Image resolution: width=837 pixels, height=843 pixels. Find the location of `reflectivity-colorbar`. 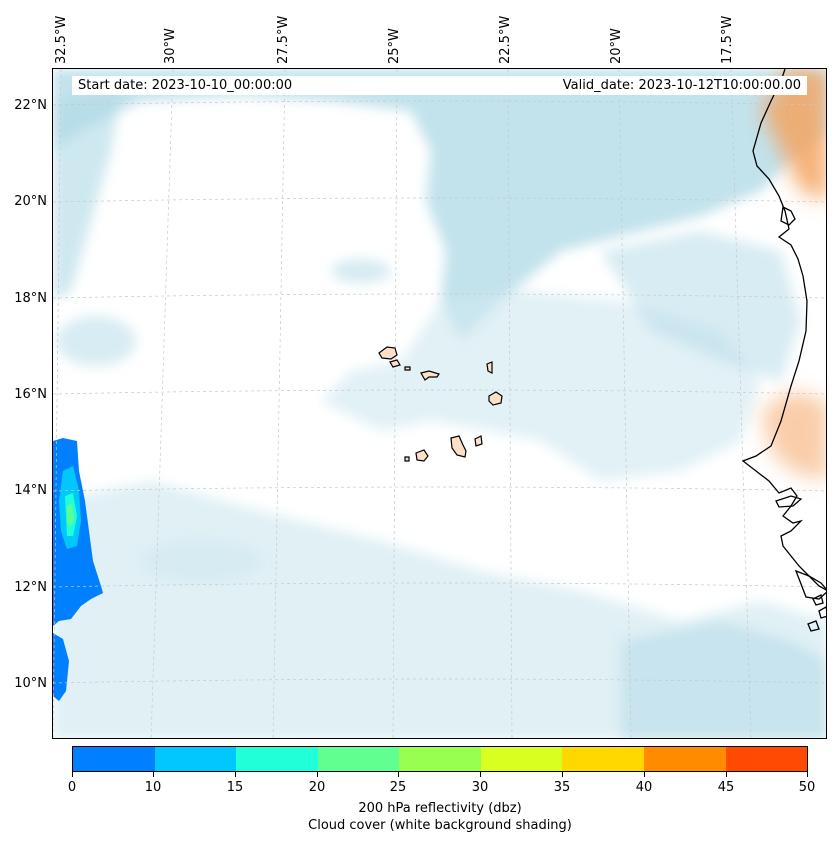

reflectivity-colorbar is located at coordinates (440, 759).